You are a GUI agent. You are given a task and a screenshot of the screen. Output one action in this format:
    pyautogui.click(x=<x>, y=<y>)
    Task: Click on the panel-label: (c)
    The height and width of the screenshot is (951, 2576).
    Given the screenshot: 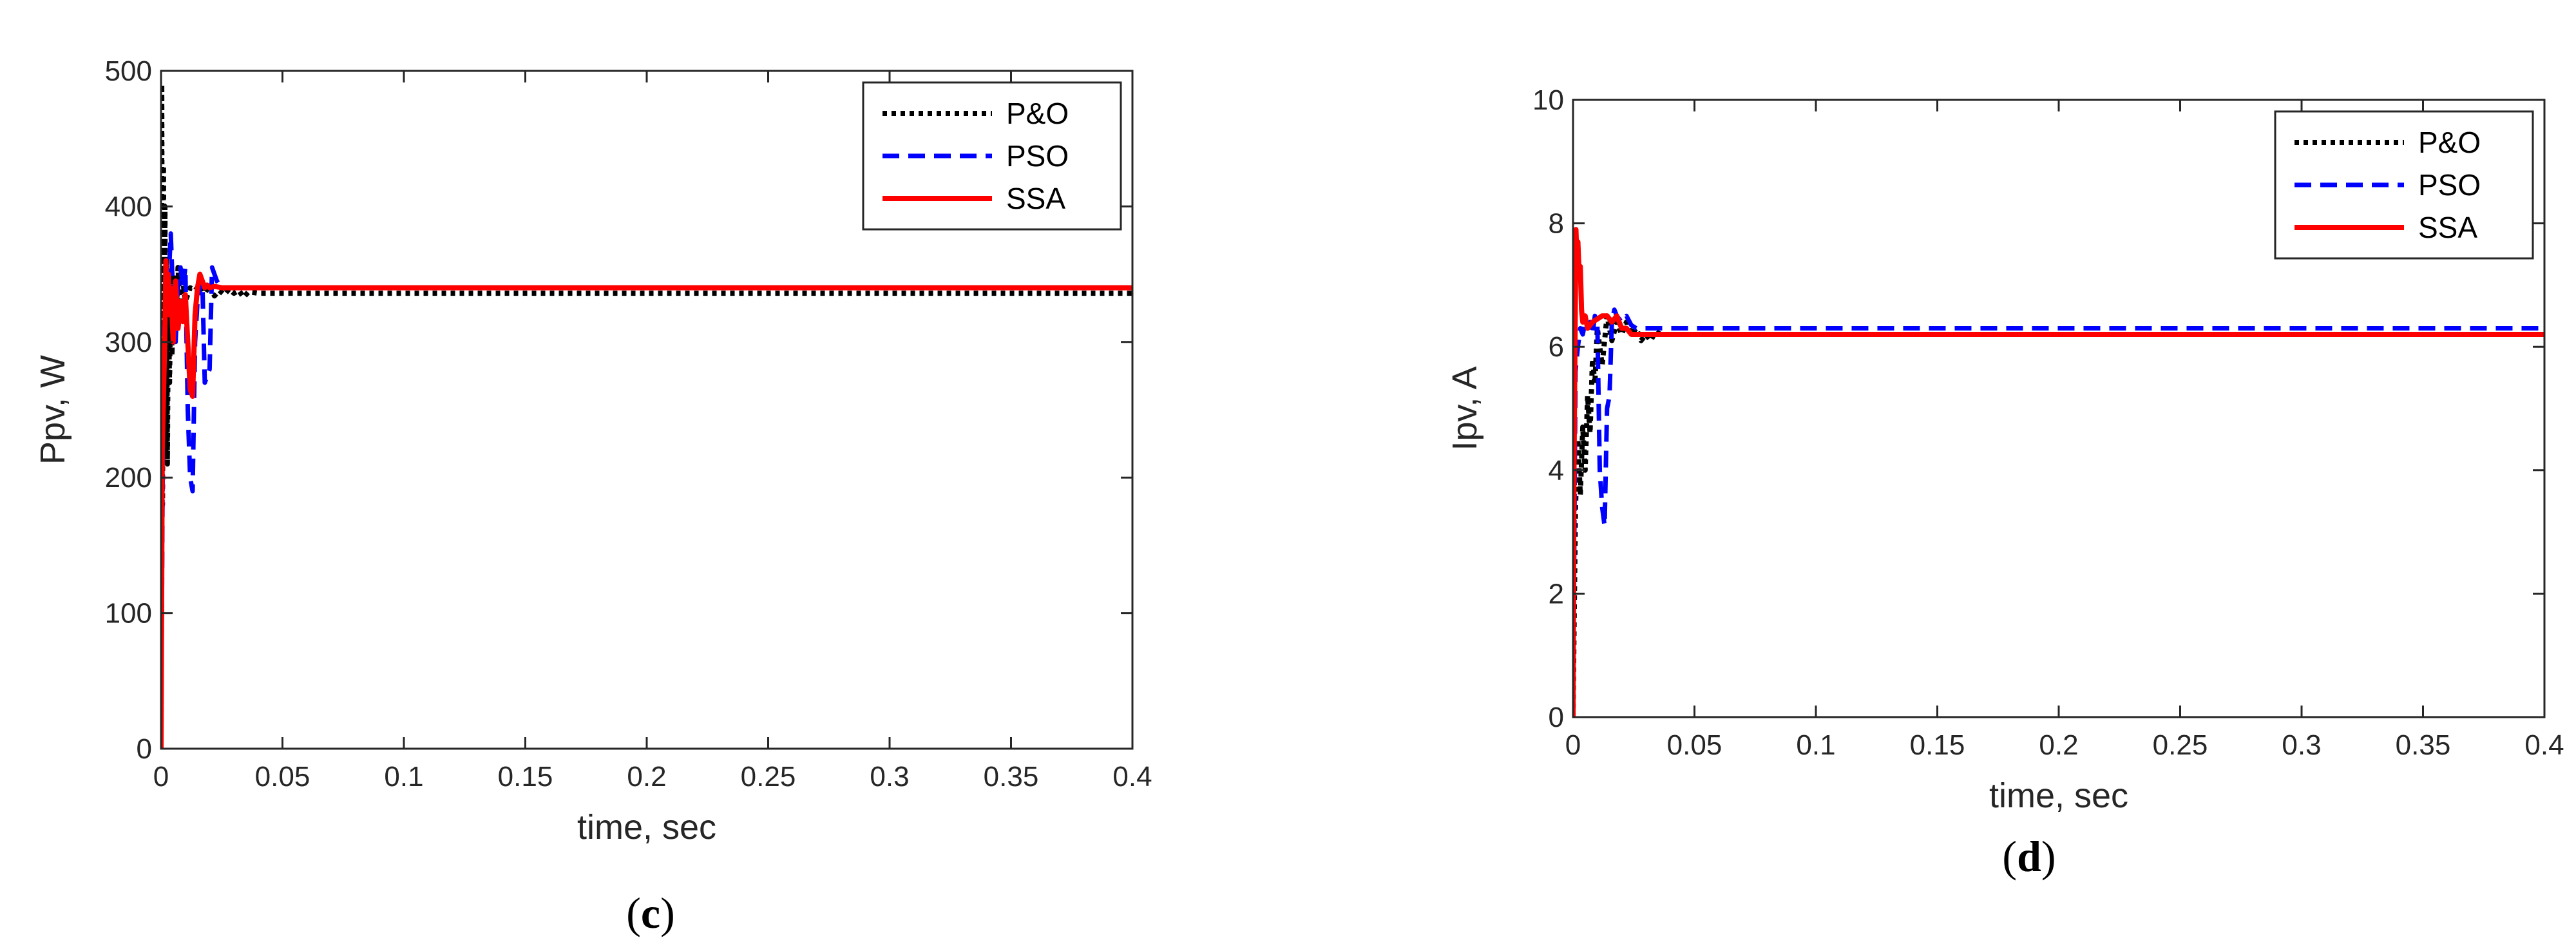 What is the action you would take?
    pyautogui.click(x=650, y=913)
    